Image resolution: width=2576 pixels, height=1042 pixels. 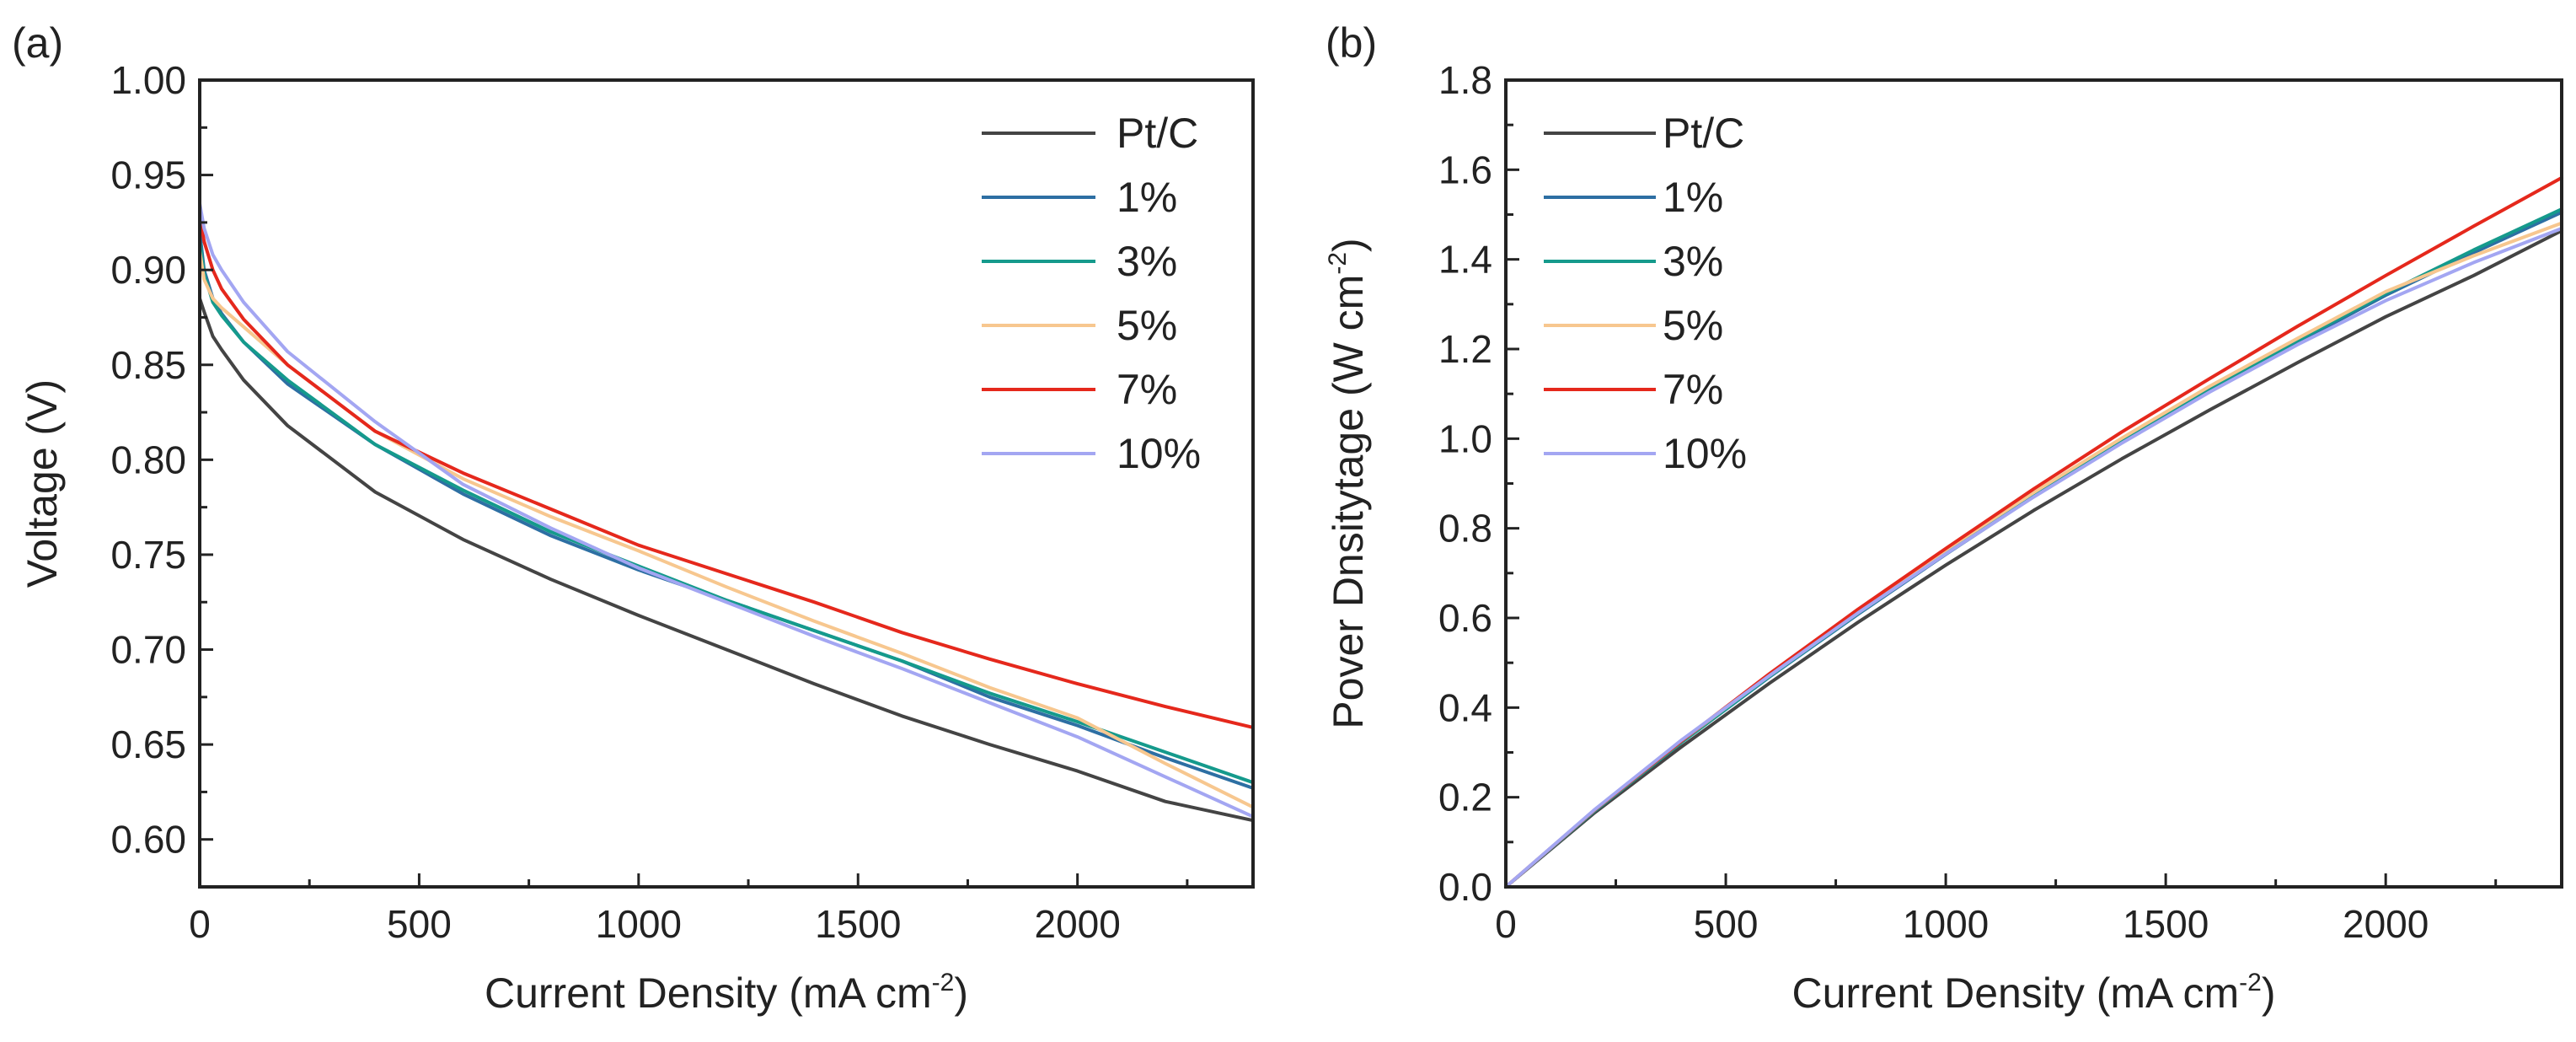 What do you see at coordinates (1465, 349) in the screenshot?
I see `y-tick-label: 1.2` at bounding box center [1465, 349].